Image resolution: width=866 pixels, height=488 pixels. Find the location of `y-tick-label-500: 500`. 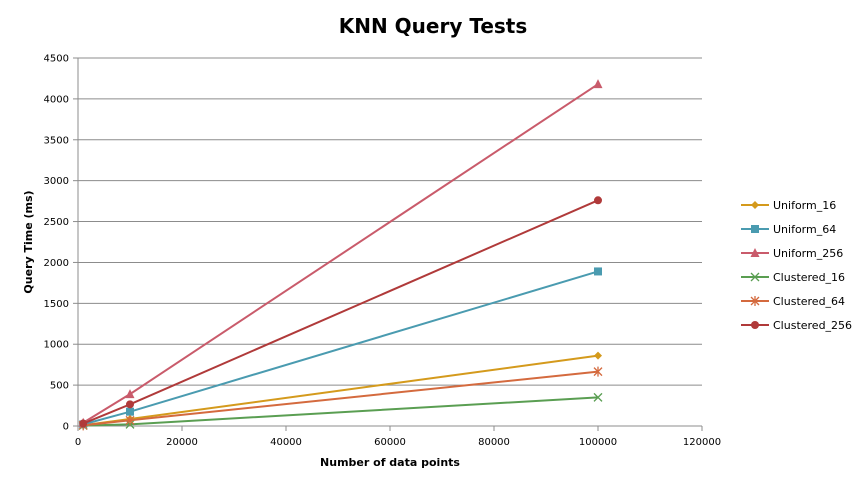

y-tick-label-500: 500 is located at coordinates (59, 386).